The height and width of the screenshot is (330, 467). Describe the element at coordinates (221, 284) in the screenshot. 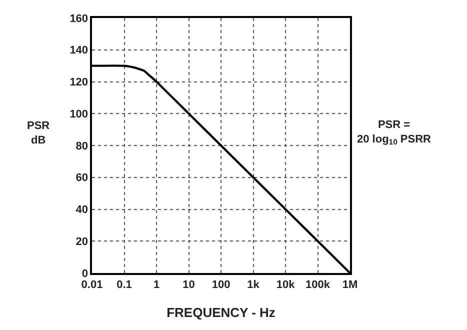

I see `x-tick-label: 100` at that location.